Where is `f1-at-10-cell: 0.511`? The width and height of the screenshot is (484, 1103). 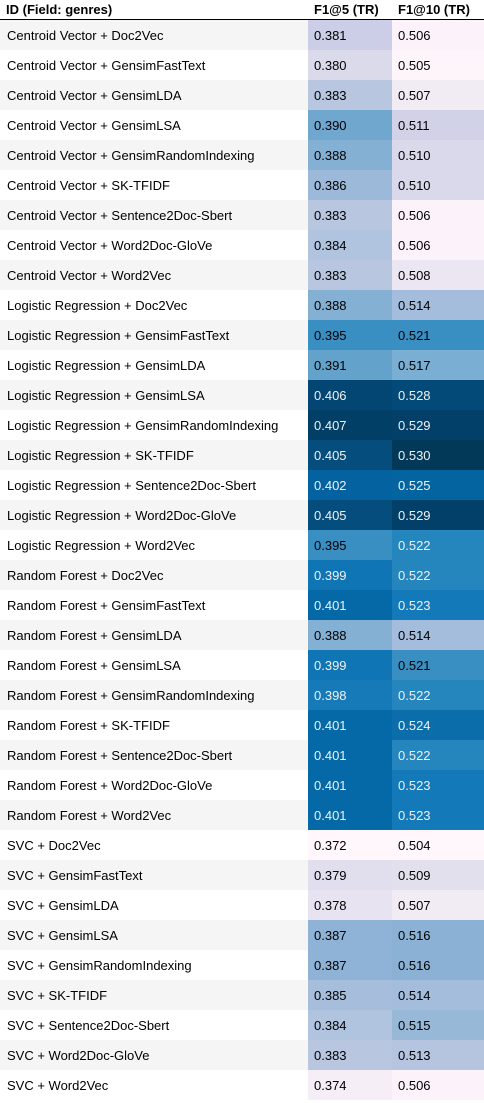
f1-at-10-cell: 0.511 is located at coordinates (438, 125).